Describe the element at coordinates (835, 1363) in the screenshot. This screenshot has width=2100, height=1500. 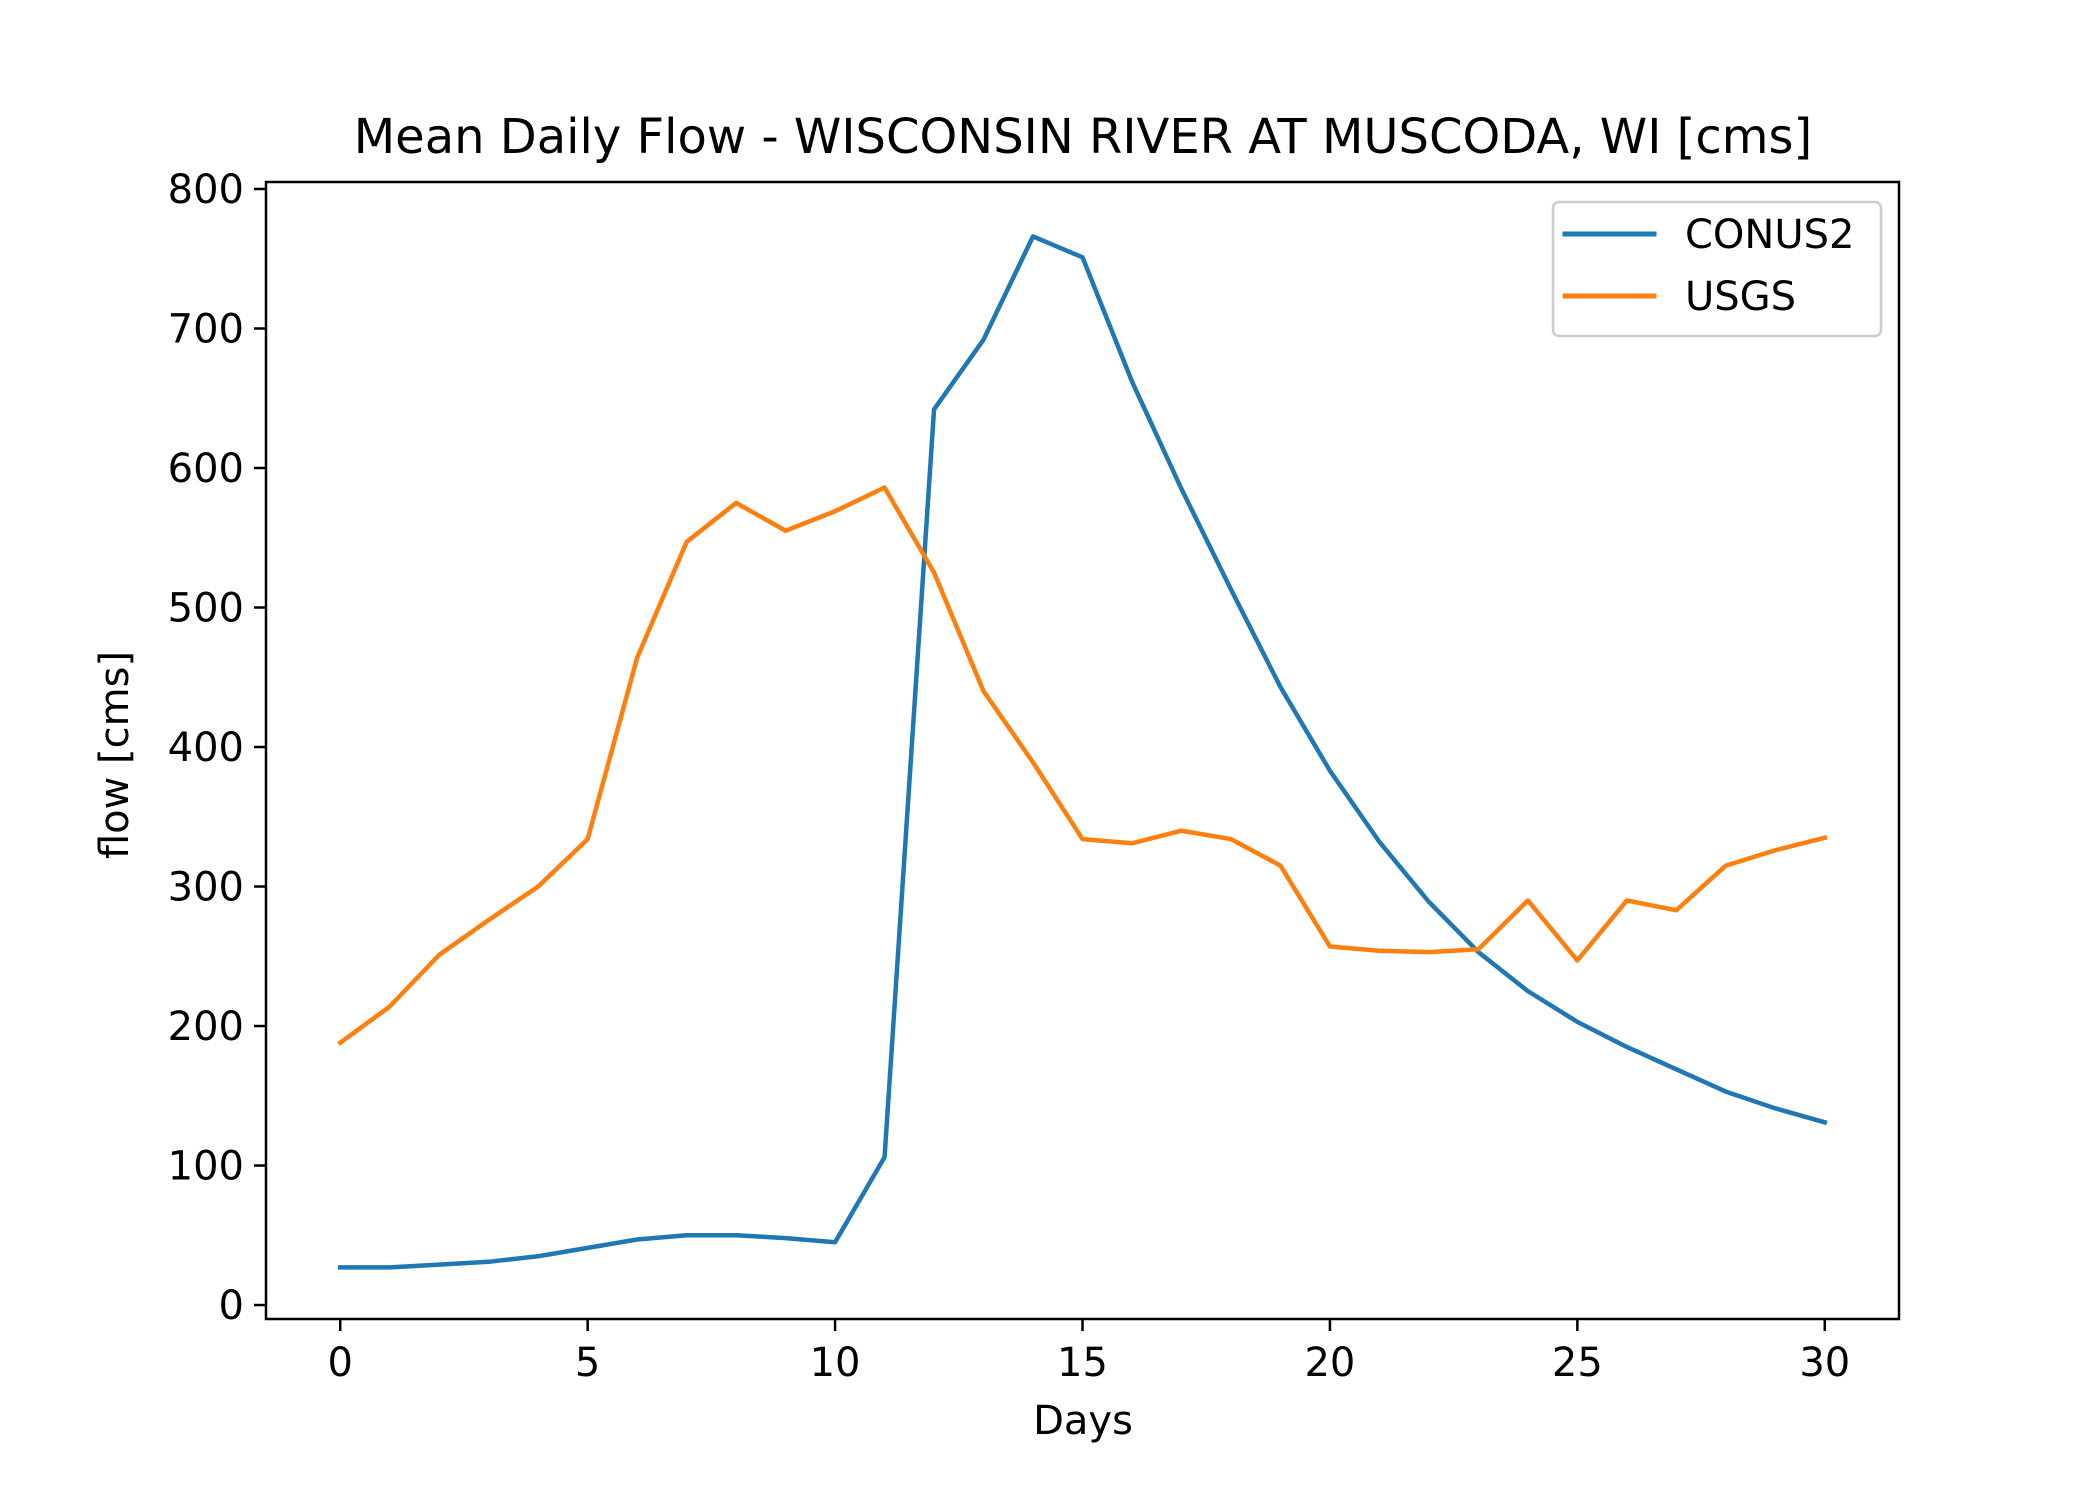
I see `x-tick-label: 10` at that location.